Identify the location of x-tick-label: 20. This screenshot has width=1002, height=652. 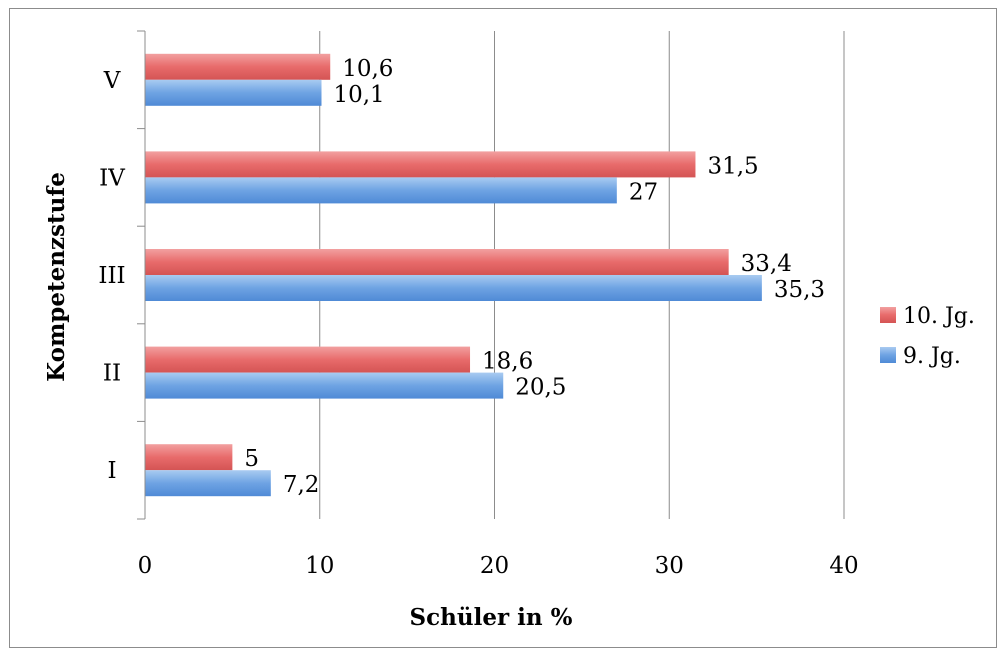
(494, 566).